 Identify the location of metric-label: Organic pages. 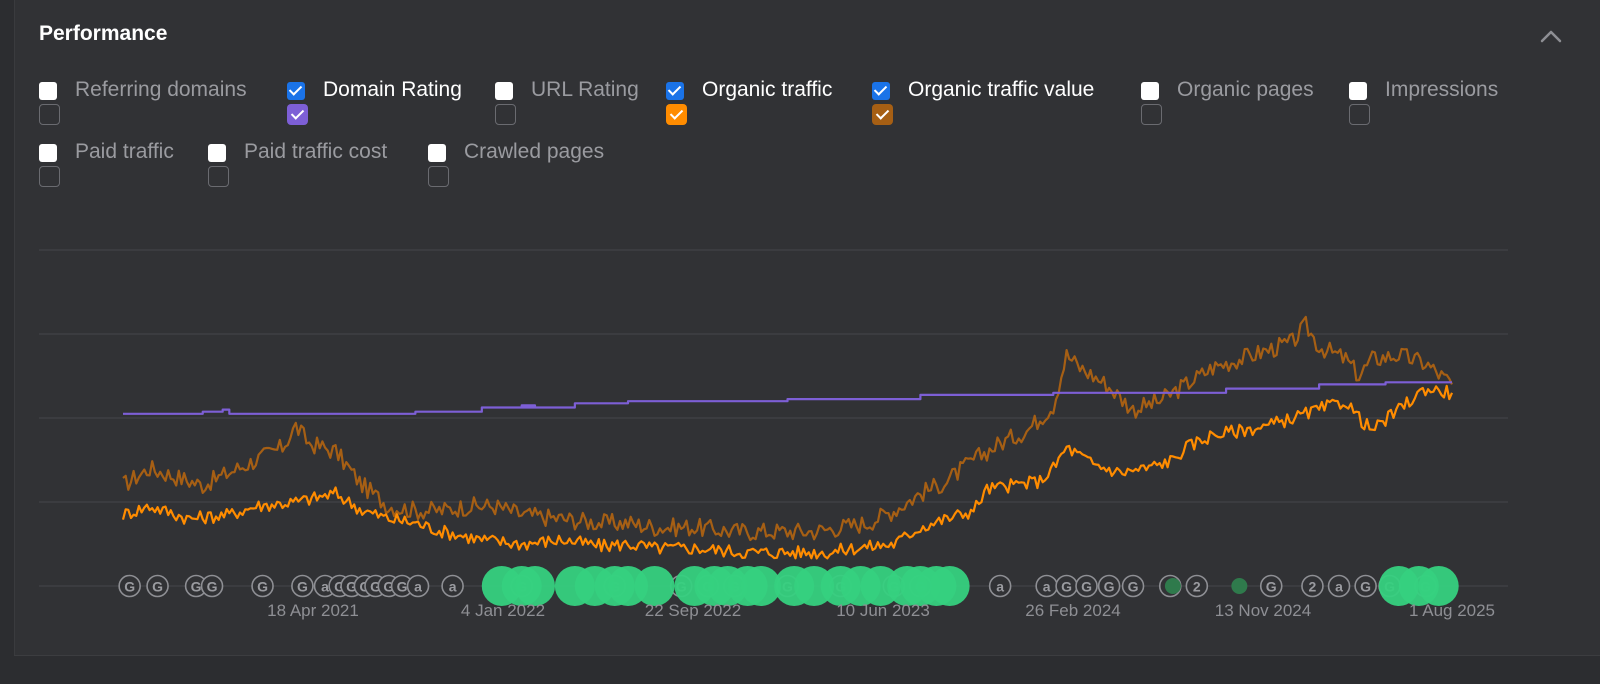
(1245, 89).